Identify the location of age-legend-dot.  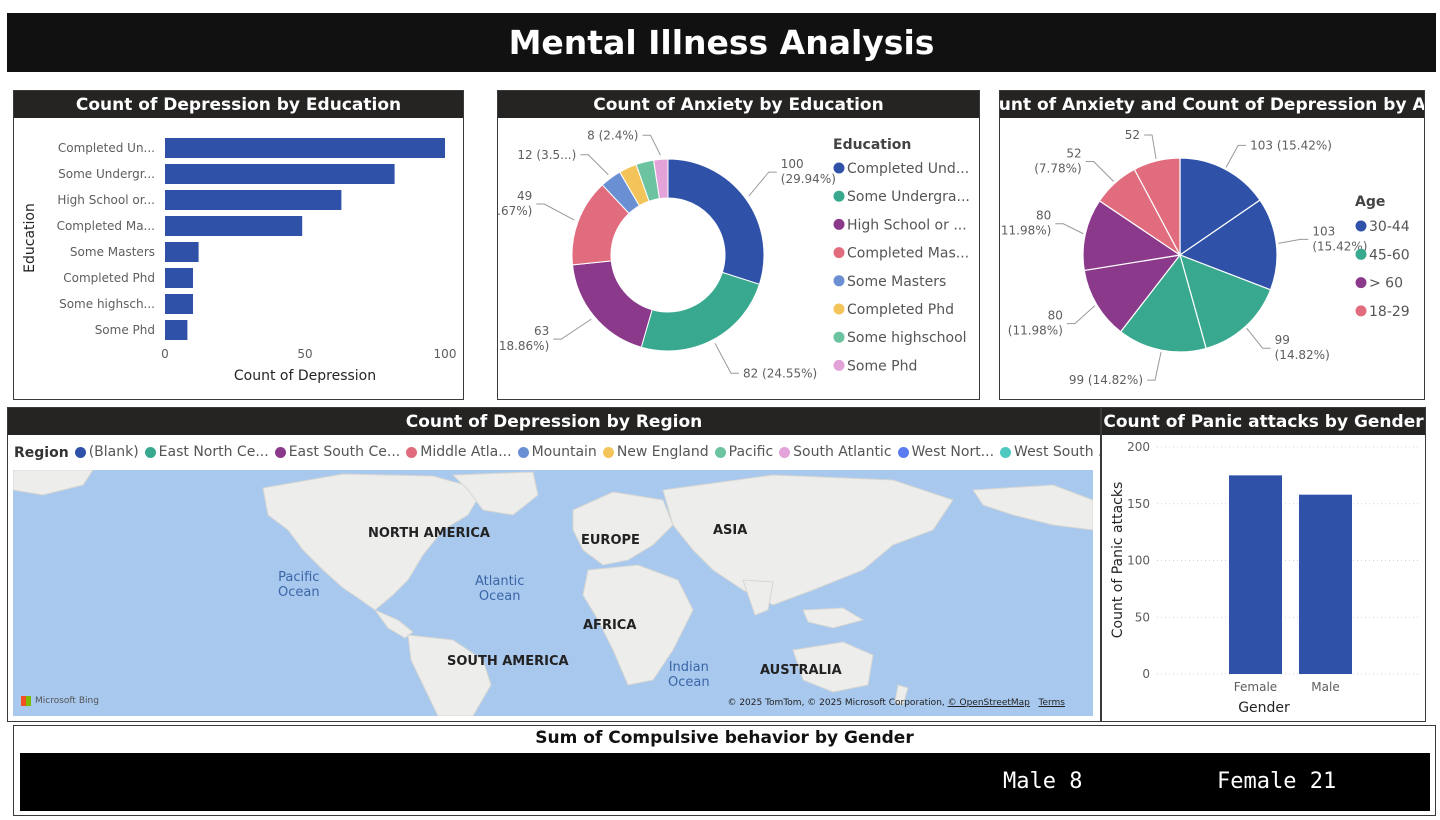
(1361, 311).